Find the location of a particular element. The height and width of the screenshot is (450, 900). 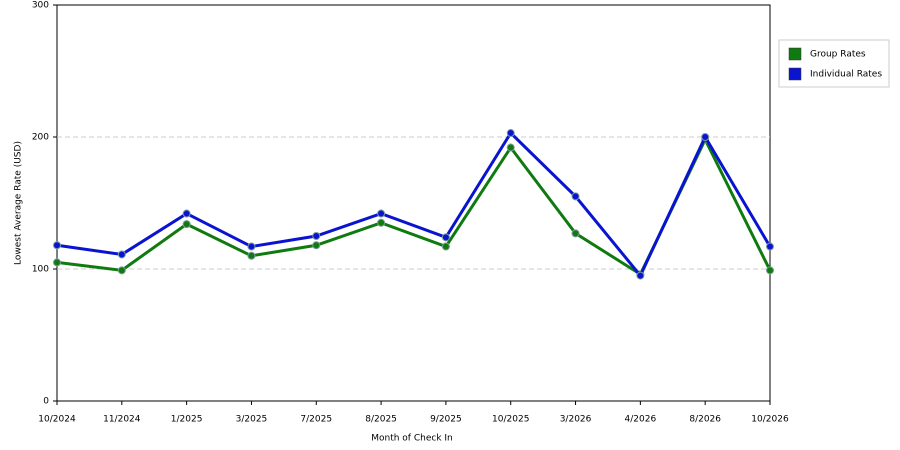

x-tick-label: 8/2026 is located at coordinates (705, 420).